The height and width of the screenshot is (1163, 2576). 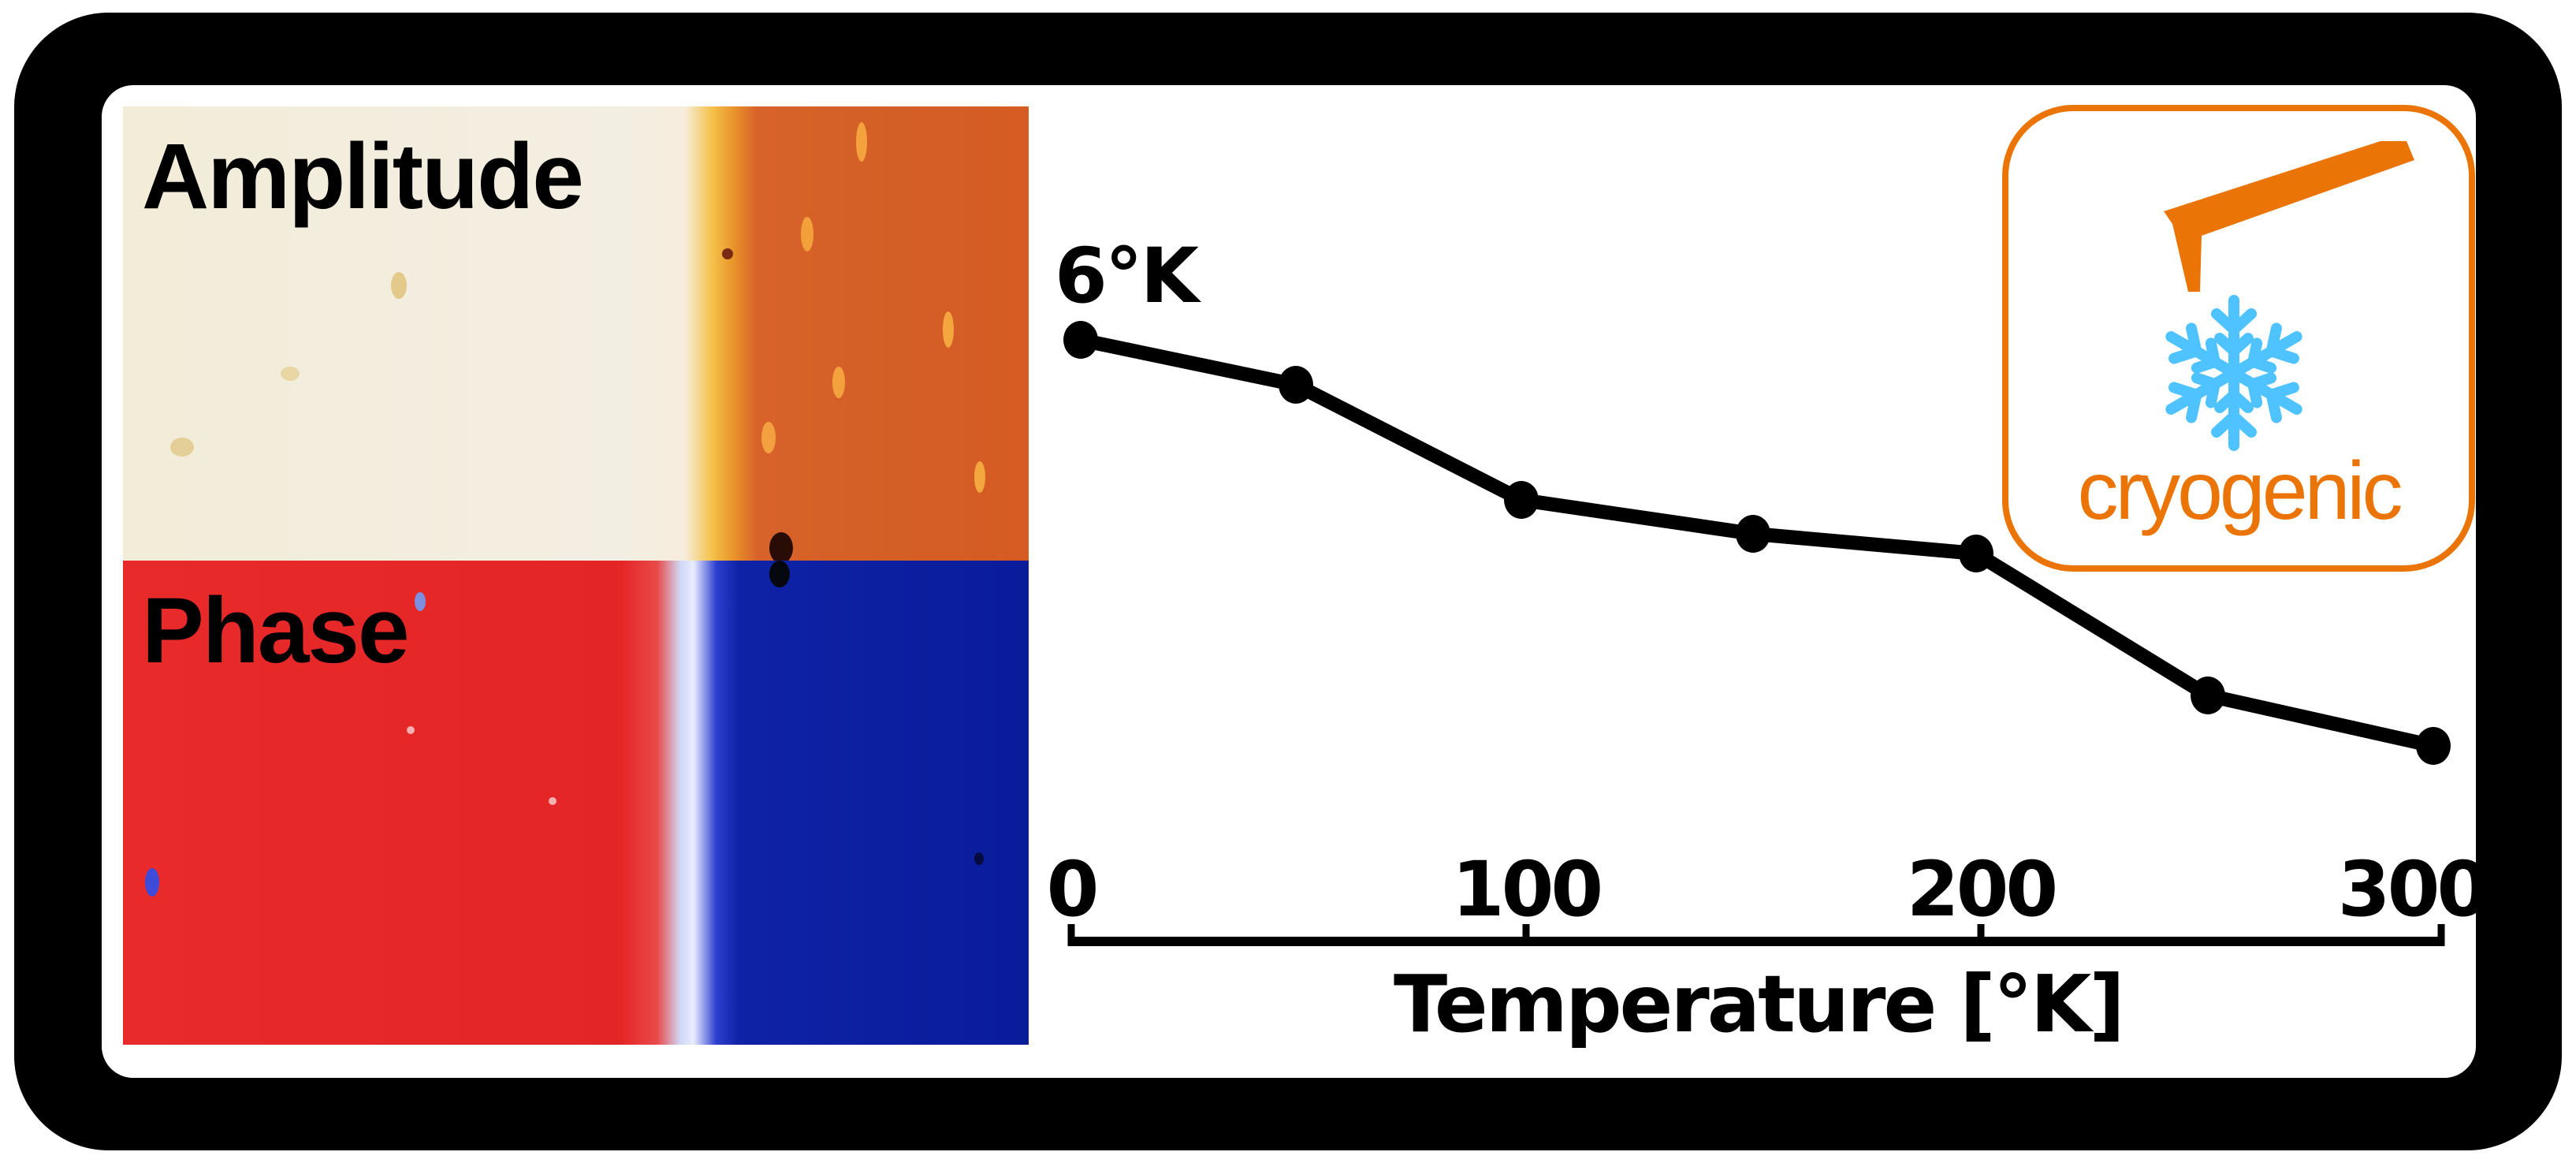 I want to click on phase-image: Phase, so click(x=576, y=803).